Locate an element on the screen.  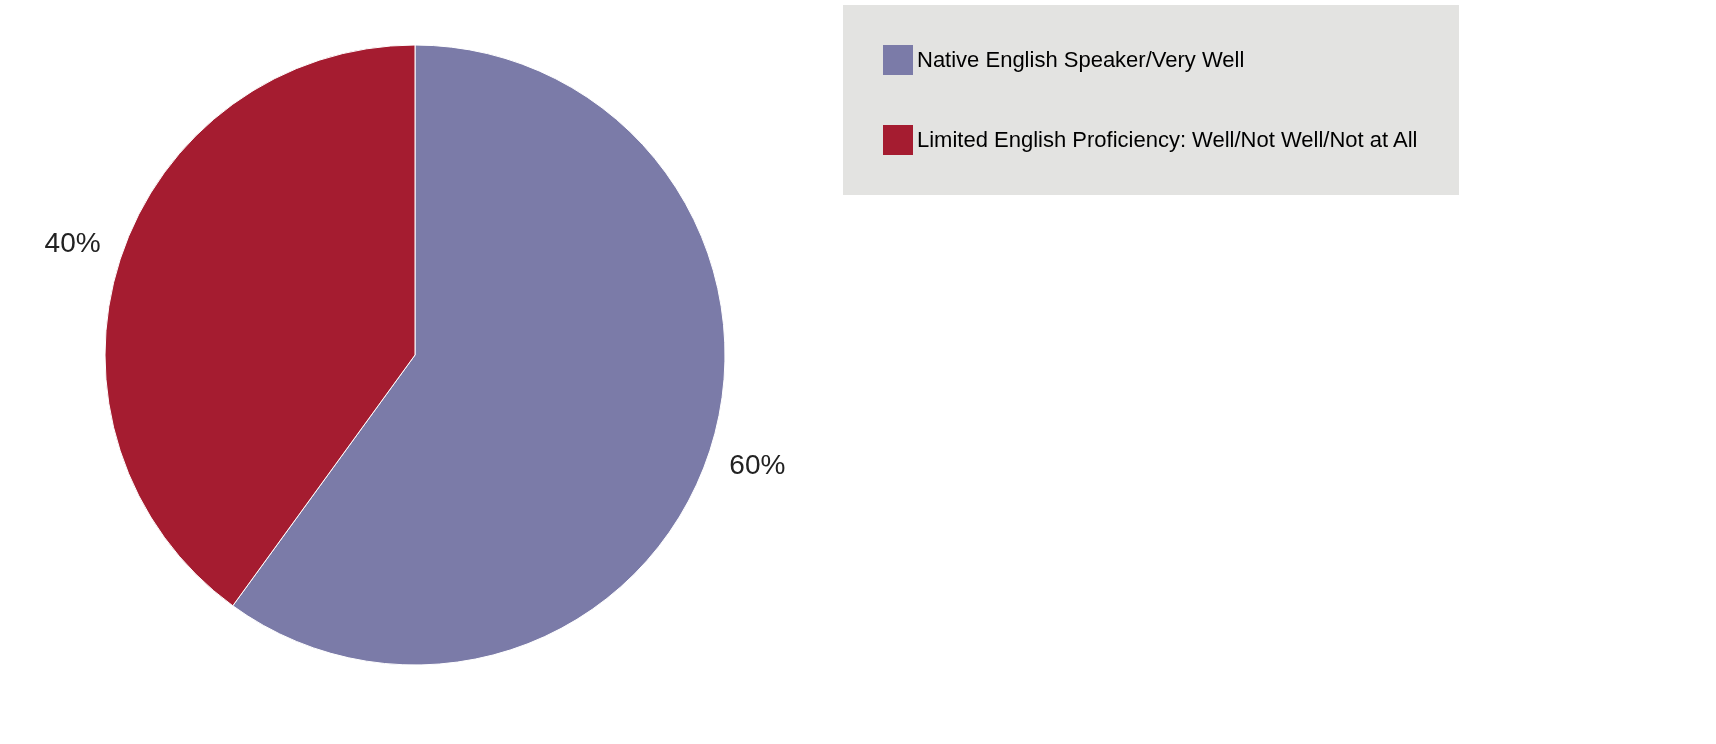
legend-label: Limited English Proficiency: Well/Not Well/Not at All is located at coordinates (1167, 139).